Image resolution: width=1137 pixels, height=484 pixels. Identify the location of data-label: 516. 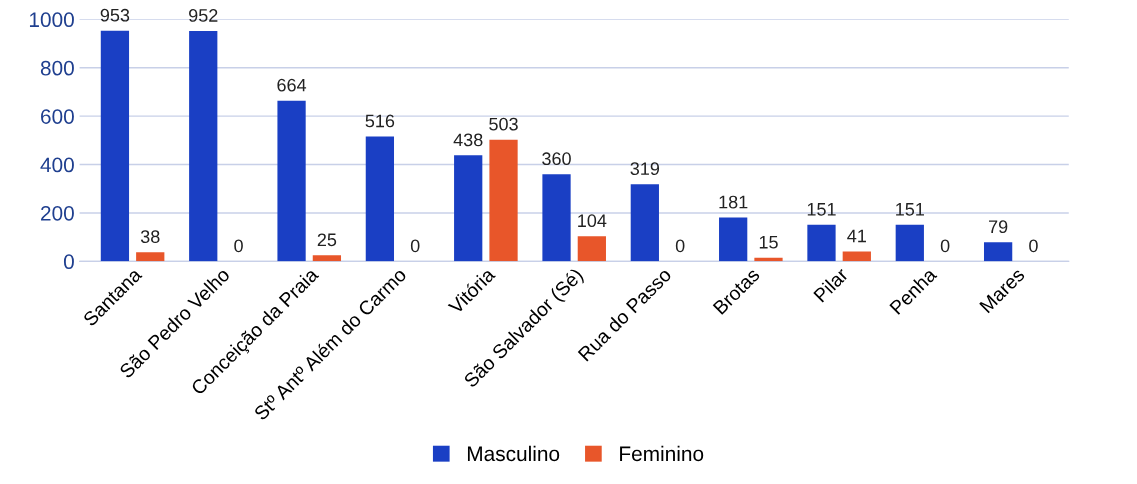
(380, 121).